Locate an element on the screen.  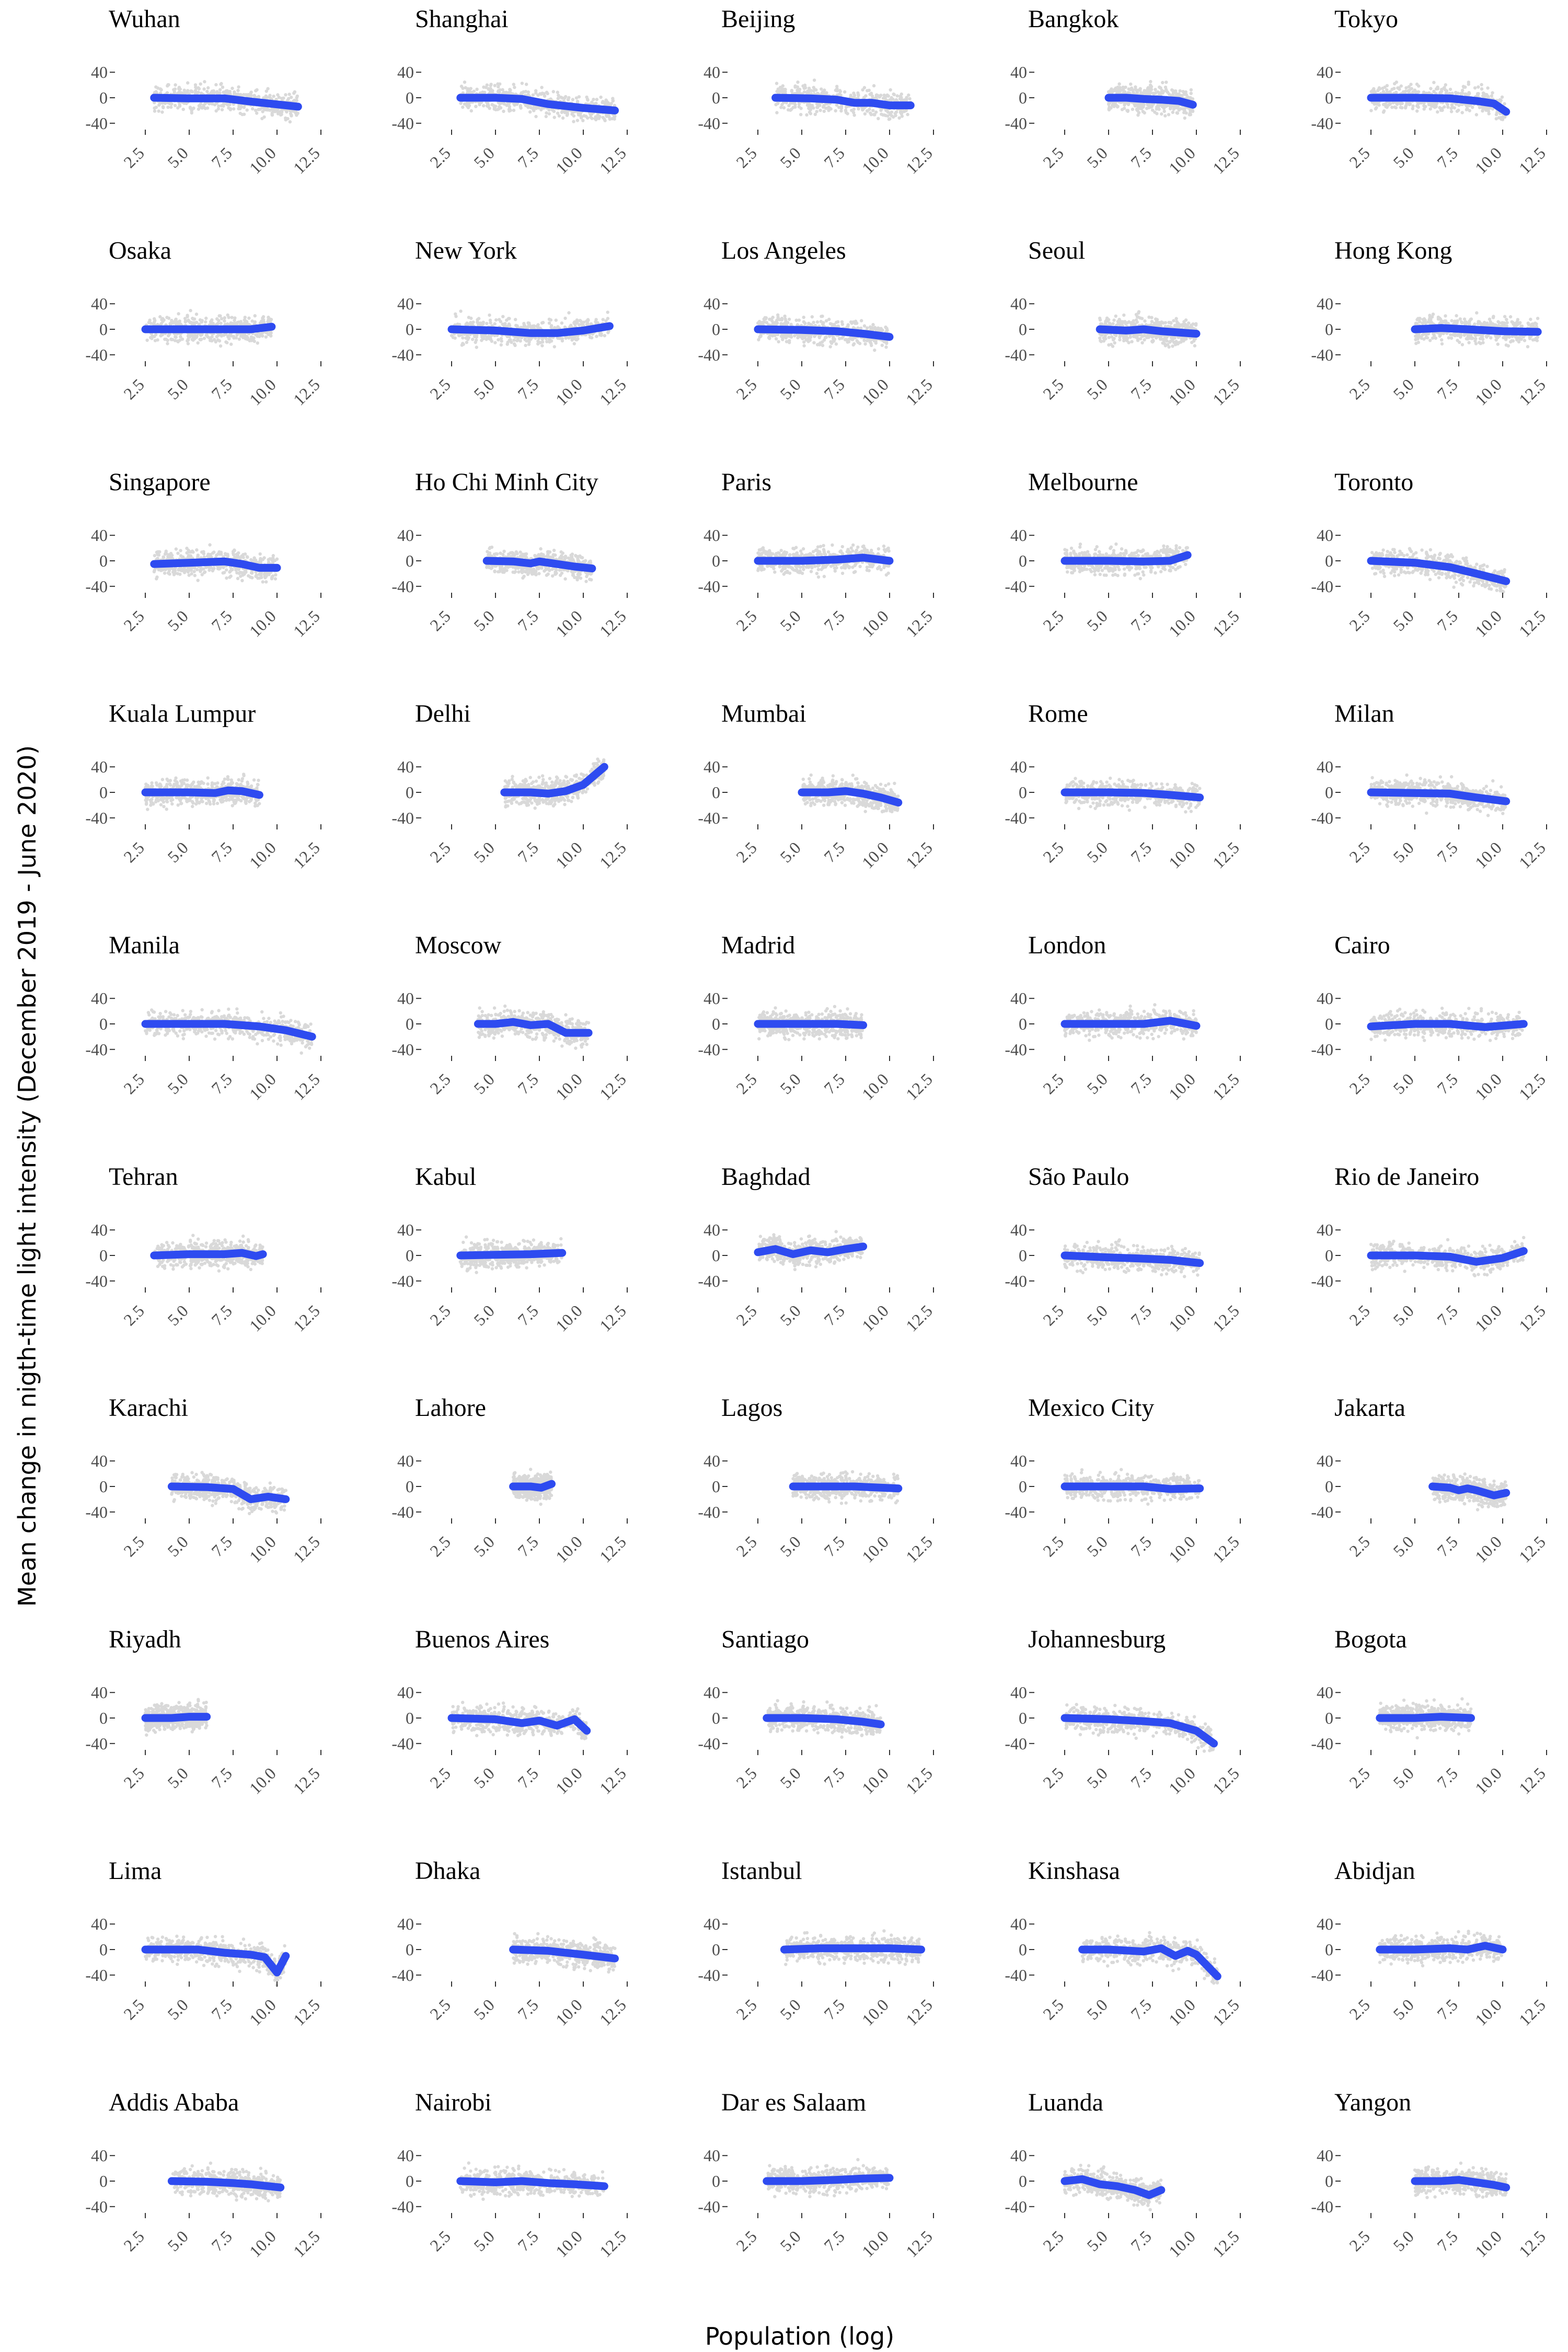
panel-title: Wuhan is located at coordinates (144, 19).